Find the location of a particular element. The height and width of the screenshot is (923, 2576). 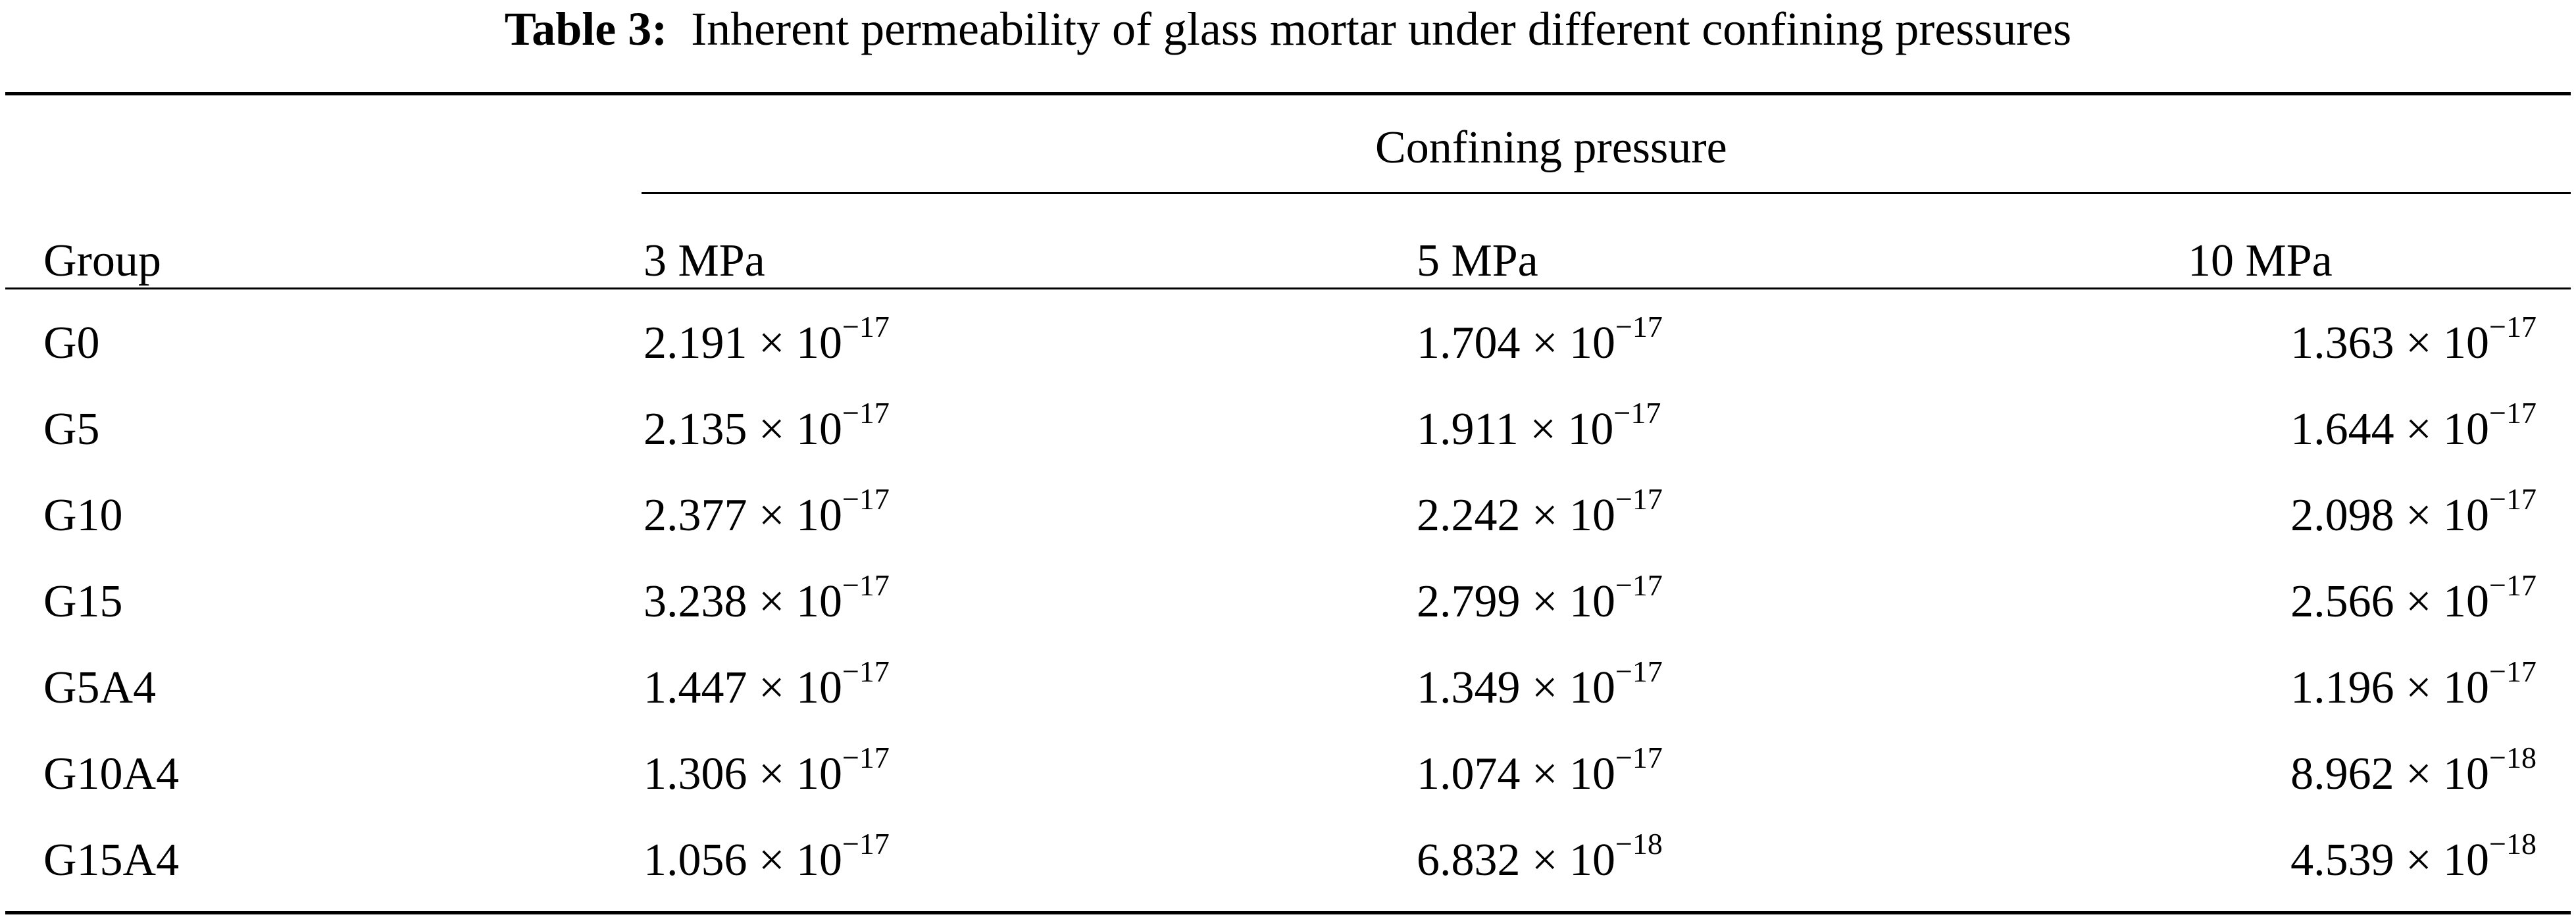

row-group-label: G5A4 is located at coordinates (100, 687).